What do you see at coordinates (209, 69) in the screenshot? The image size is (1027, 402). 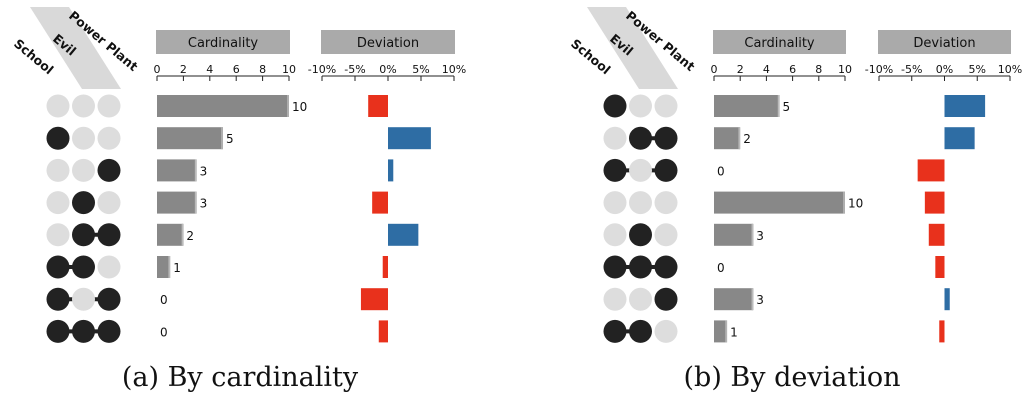 I see `cardinality-tick-label: 4` at bounding box center [209, 69].